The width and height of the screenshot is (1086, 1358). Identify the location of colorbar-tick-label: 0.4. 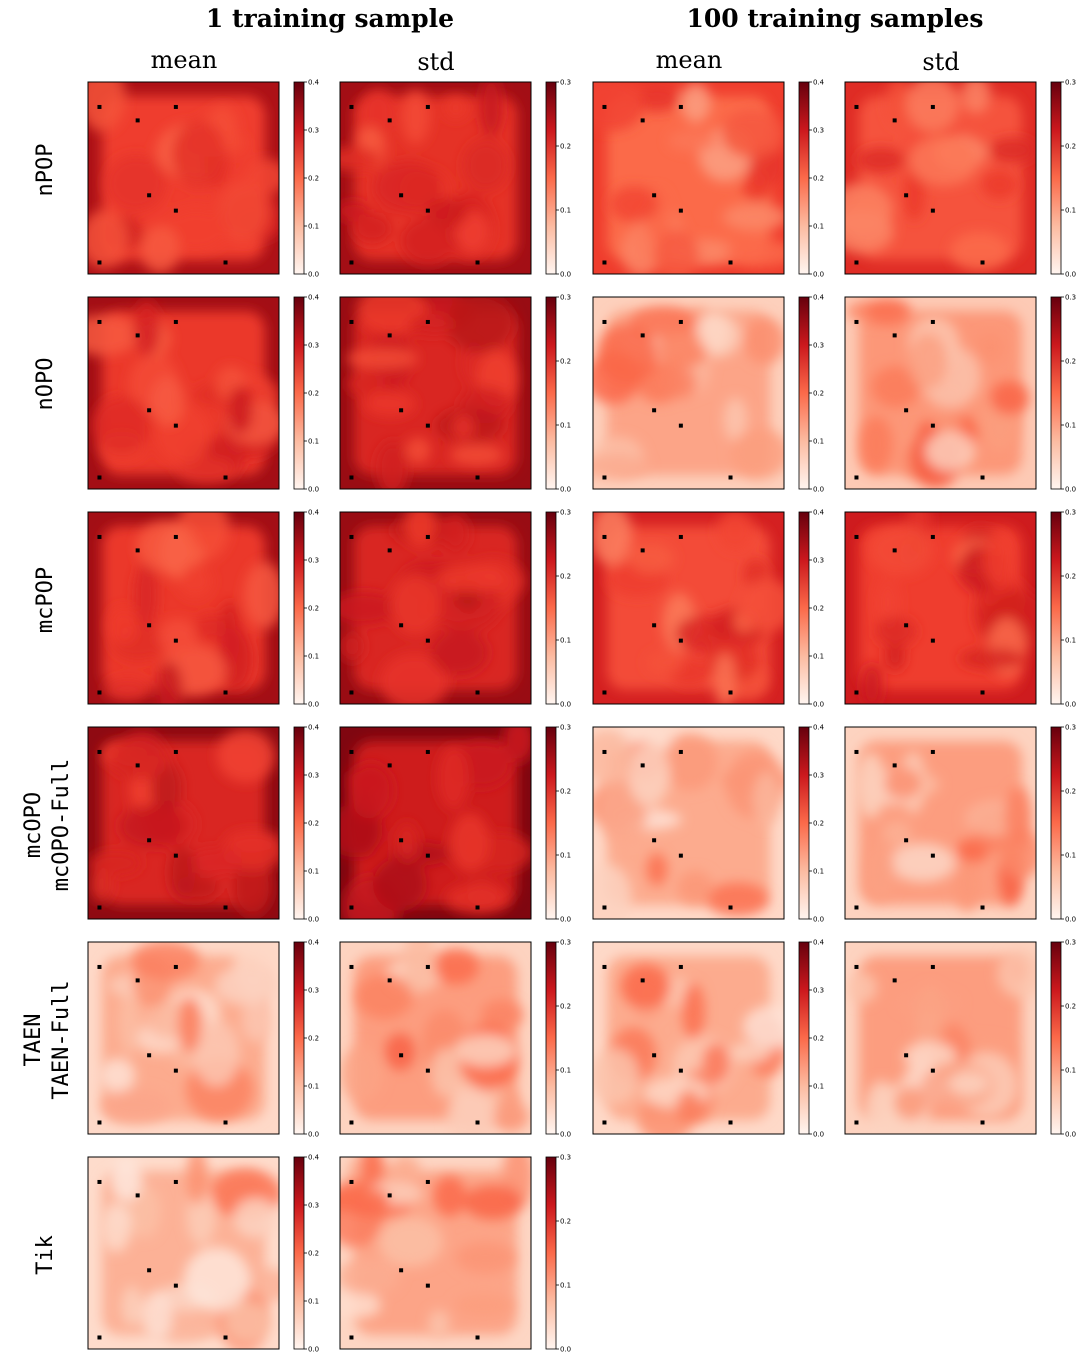
(314, 513).